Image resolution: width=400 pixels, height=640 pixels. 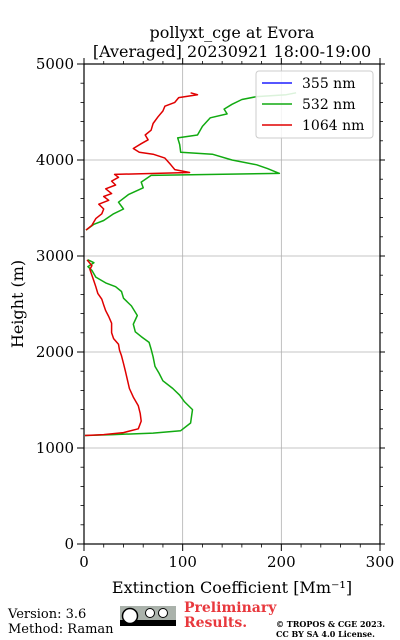 What do you see at coordinates (148, 616) in the screenshot?
I see `cc-by-sa-logo` at bounding box center [148, 616].